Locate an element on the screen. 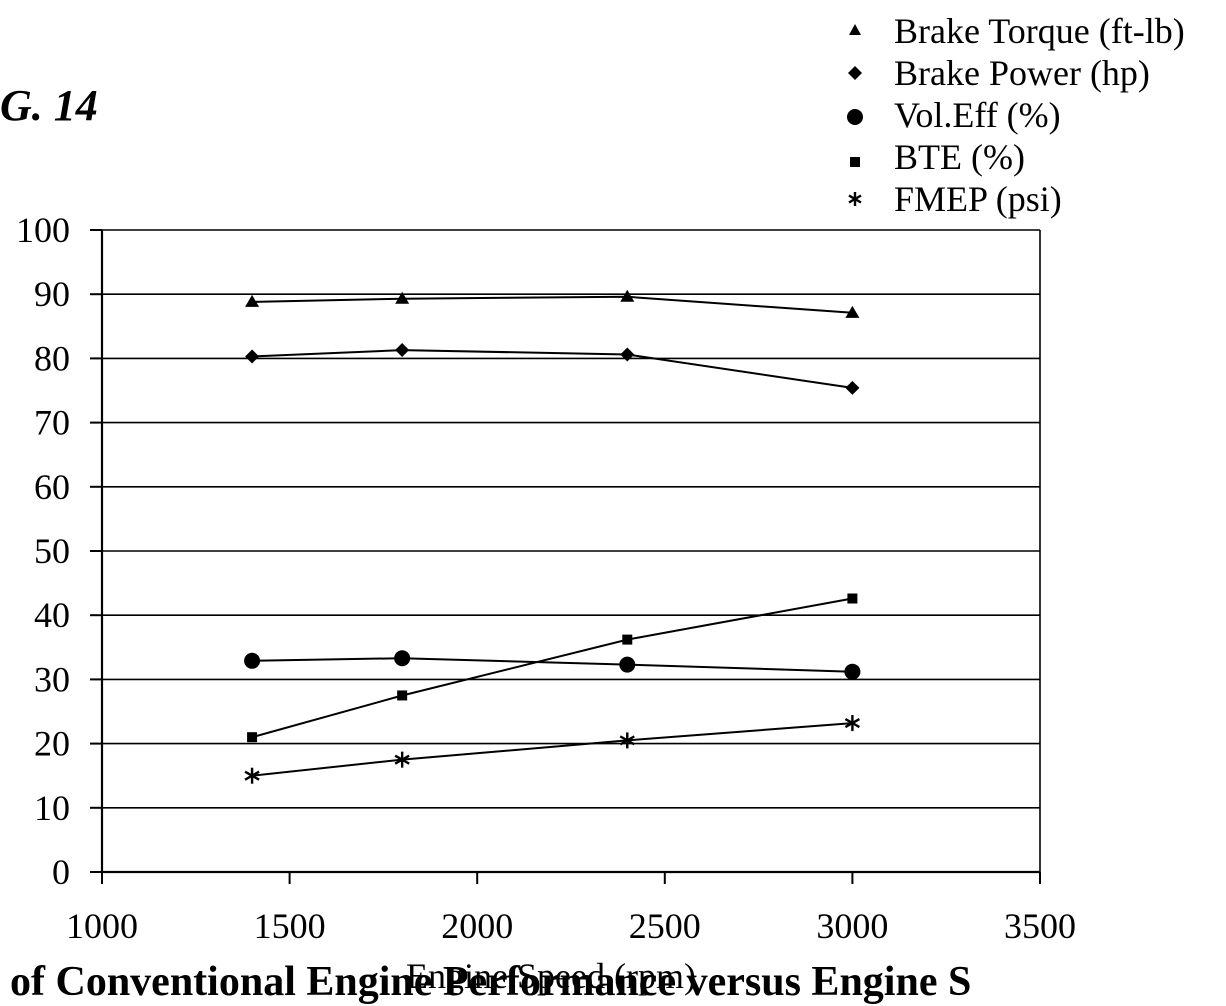 The image size is (1226, 1006). data-point-triangle is located at coordinates (627, 296).